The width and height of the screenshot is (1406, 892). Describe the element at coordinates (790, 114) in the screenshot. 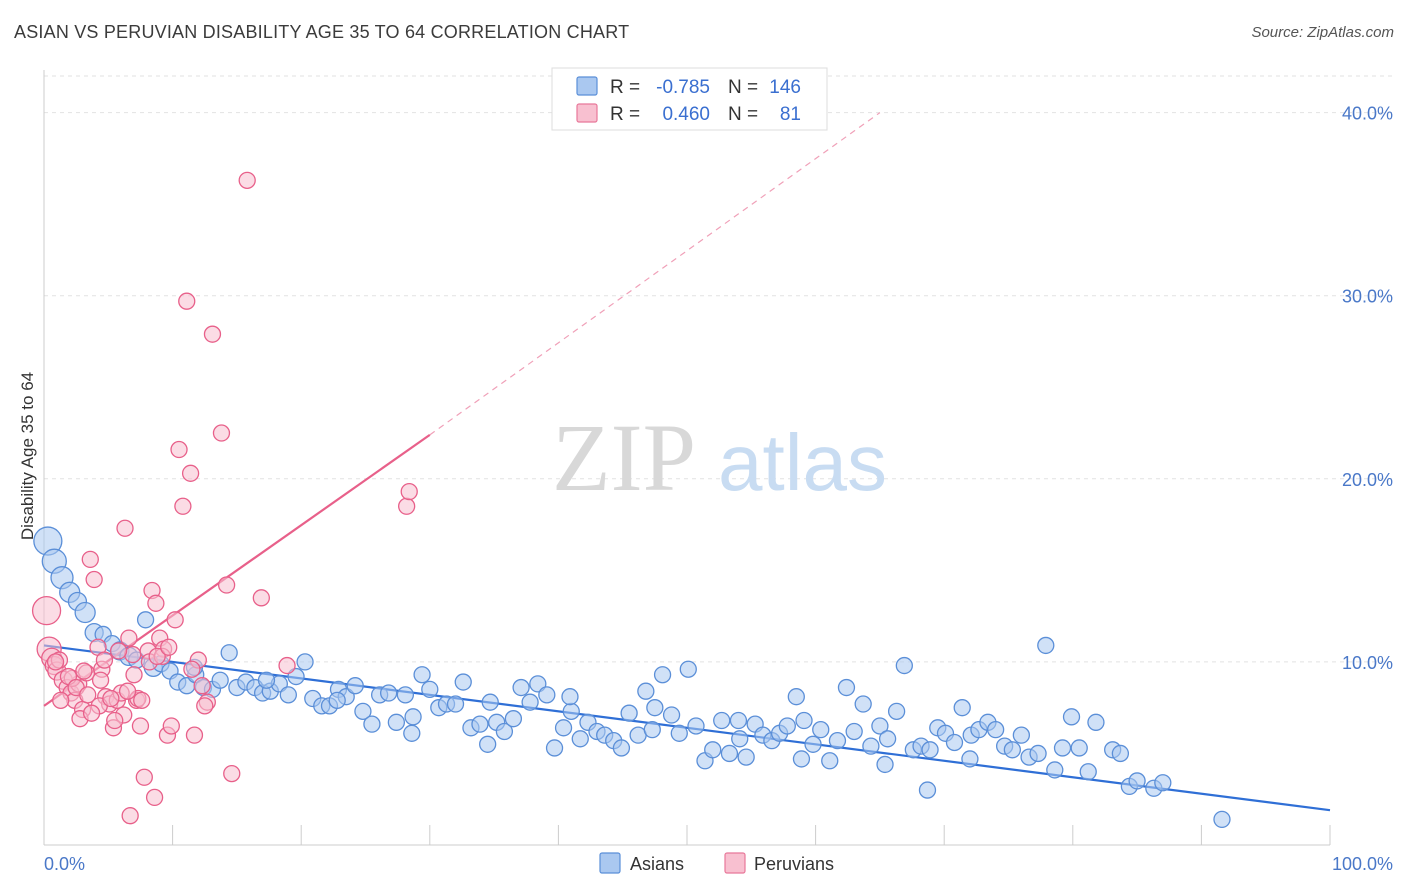

I see `legend-n-value: 81` at that location.